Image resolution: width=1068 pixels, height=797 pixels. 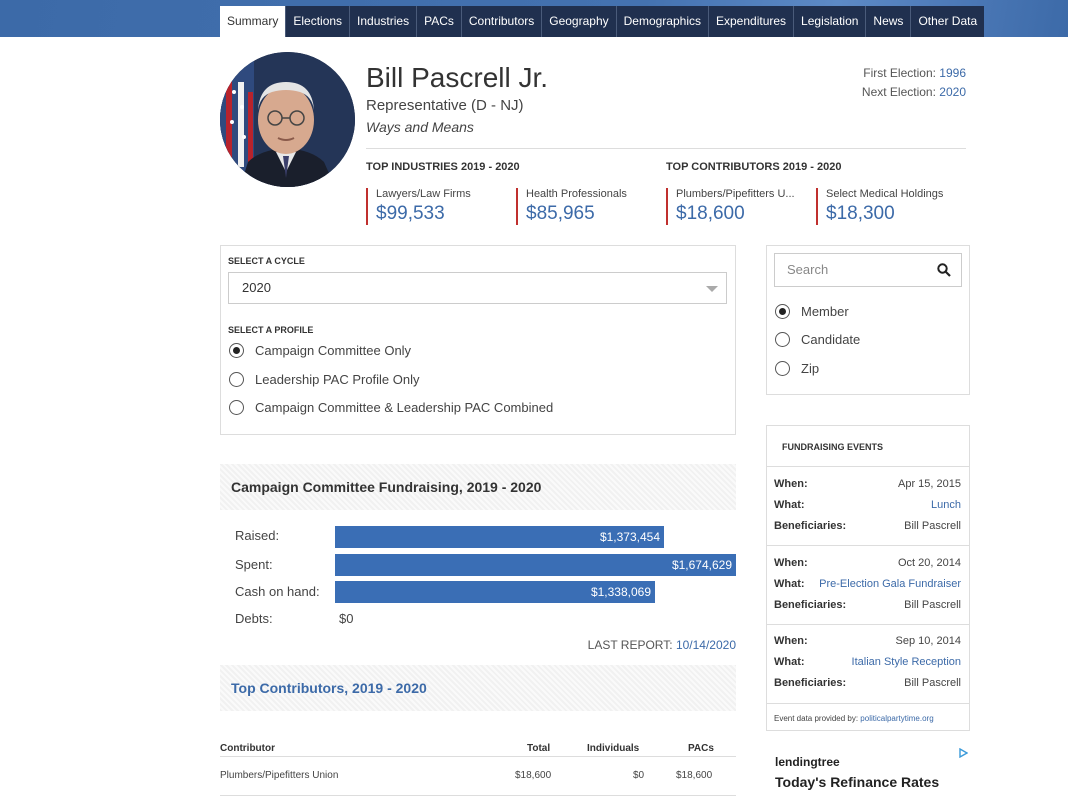 I want to click on member-role: Representative (D - NJ), so click(x=445, y=105).